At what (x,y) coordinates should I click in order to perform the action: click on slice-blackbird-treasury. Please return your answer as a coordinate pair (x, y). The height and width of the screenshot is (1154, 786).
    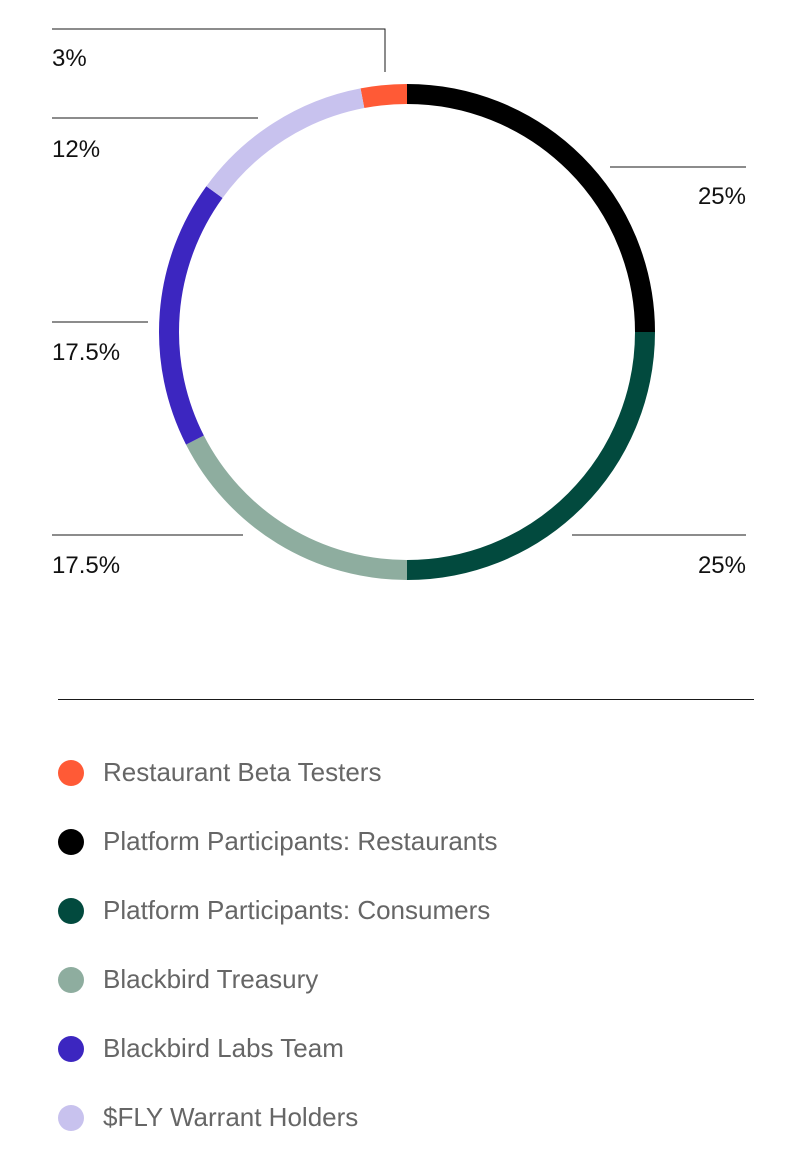
    Looking at the image, I should click on (297, 507).